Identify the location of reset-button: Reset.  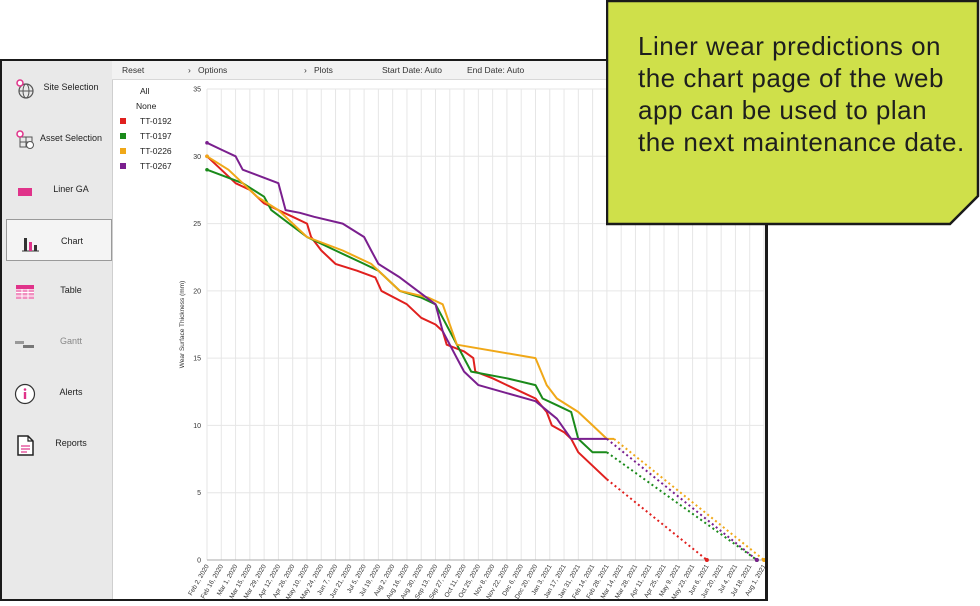
(133, 70).